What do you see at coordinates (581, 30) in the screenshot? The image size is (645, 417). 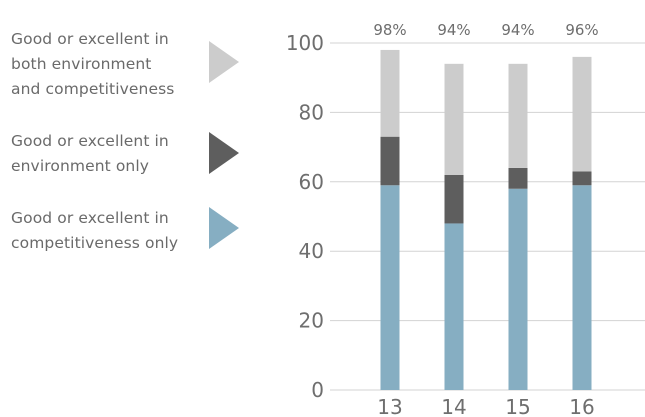 I see `bar-total-label: 96%` at bounding box center [581, 30].